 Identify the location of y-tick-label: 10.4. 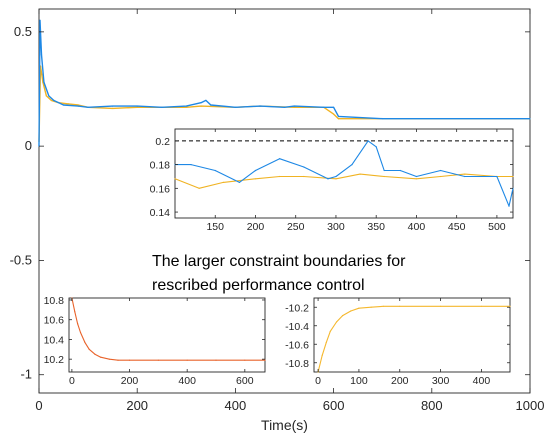
(54, 340).